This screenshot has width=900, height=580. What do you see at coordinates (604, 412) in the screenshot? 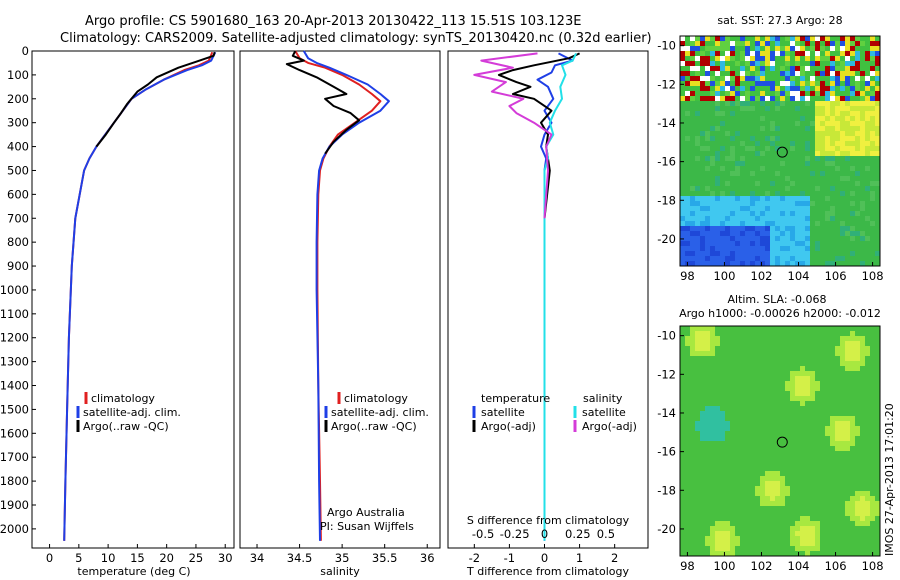
I see `legend-label-s-satellite: satellite` at bounding box center [604, 412].